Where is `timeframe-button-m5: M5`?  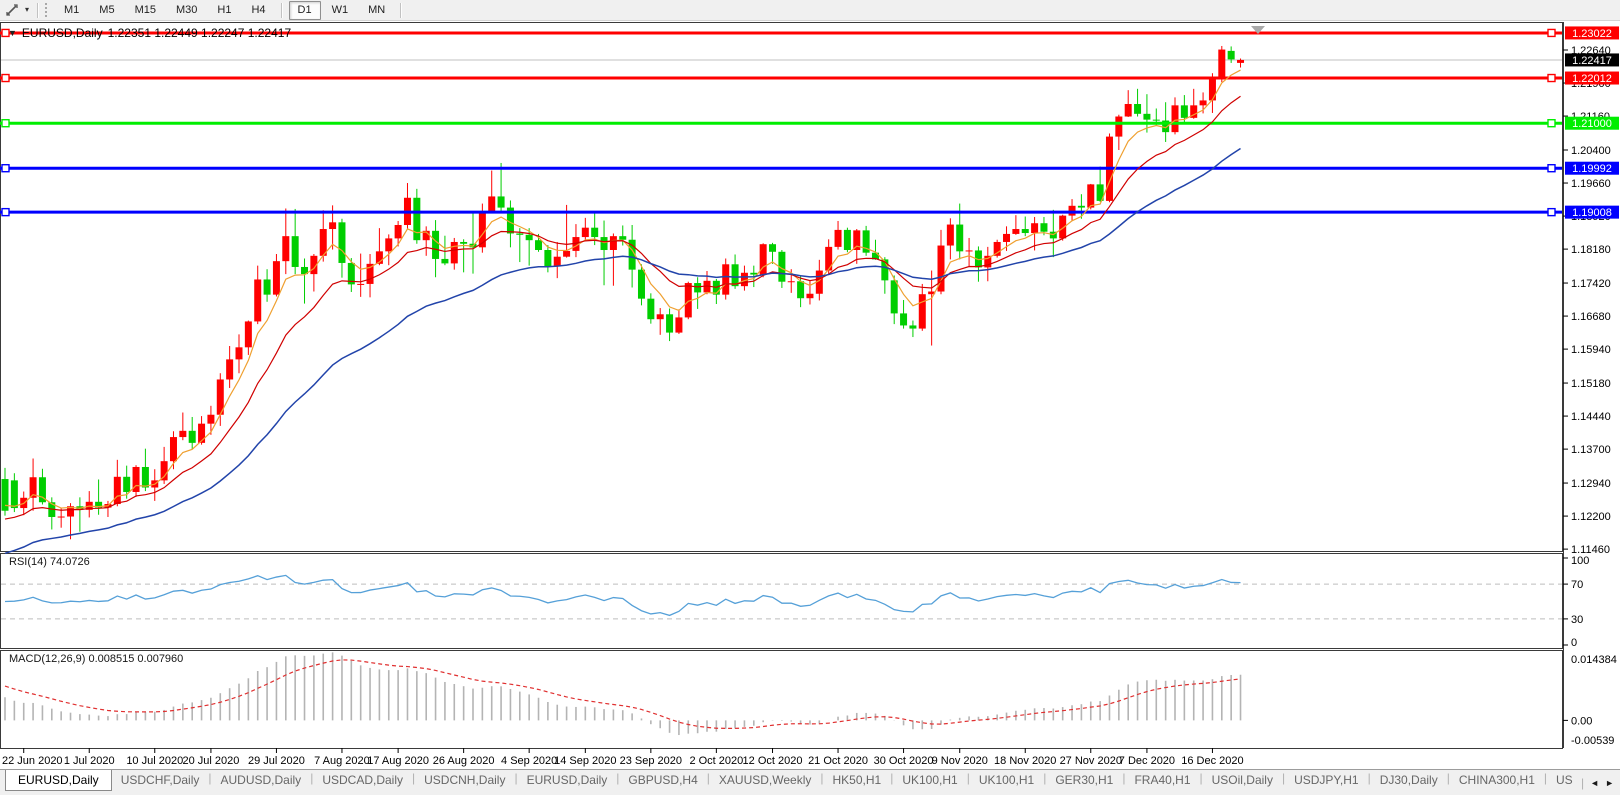
timeframe-button-m5: M5 is located at coordinates (107, 10).